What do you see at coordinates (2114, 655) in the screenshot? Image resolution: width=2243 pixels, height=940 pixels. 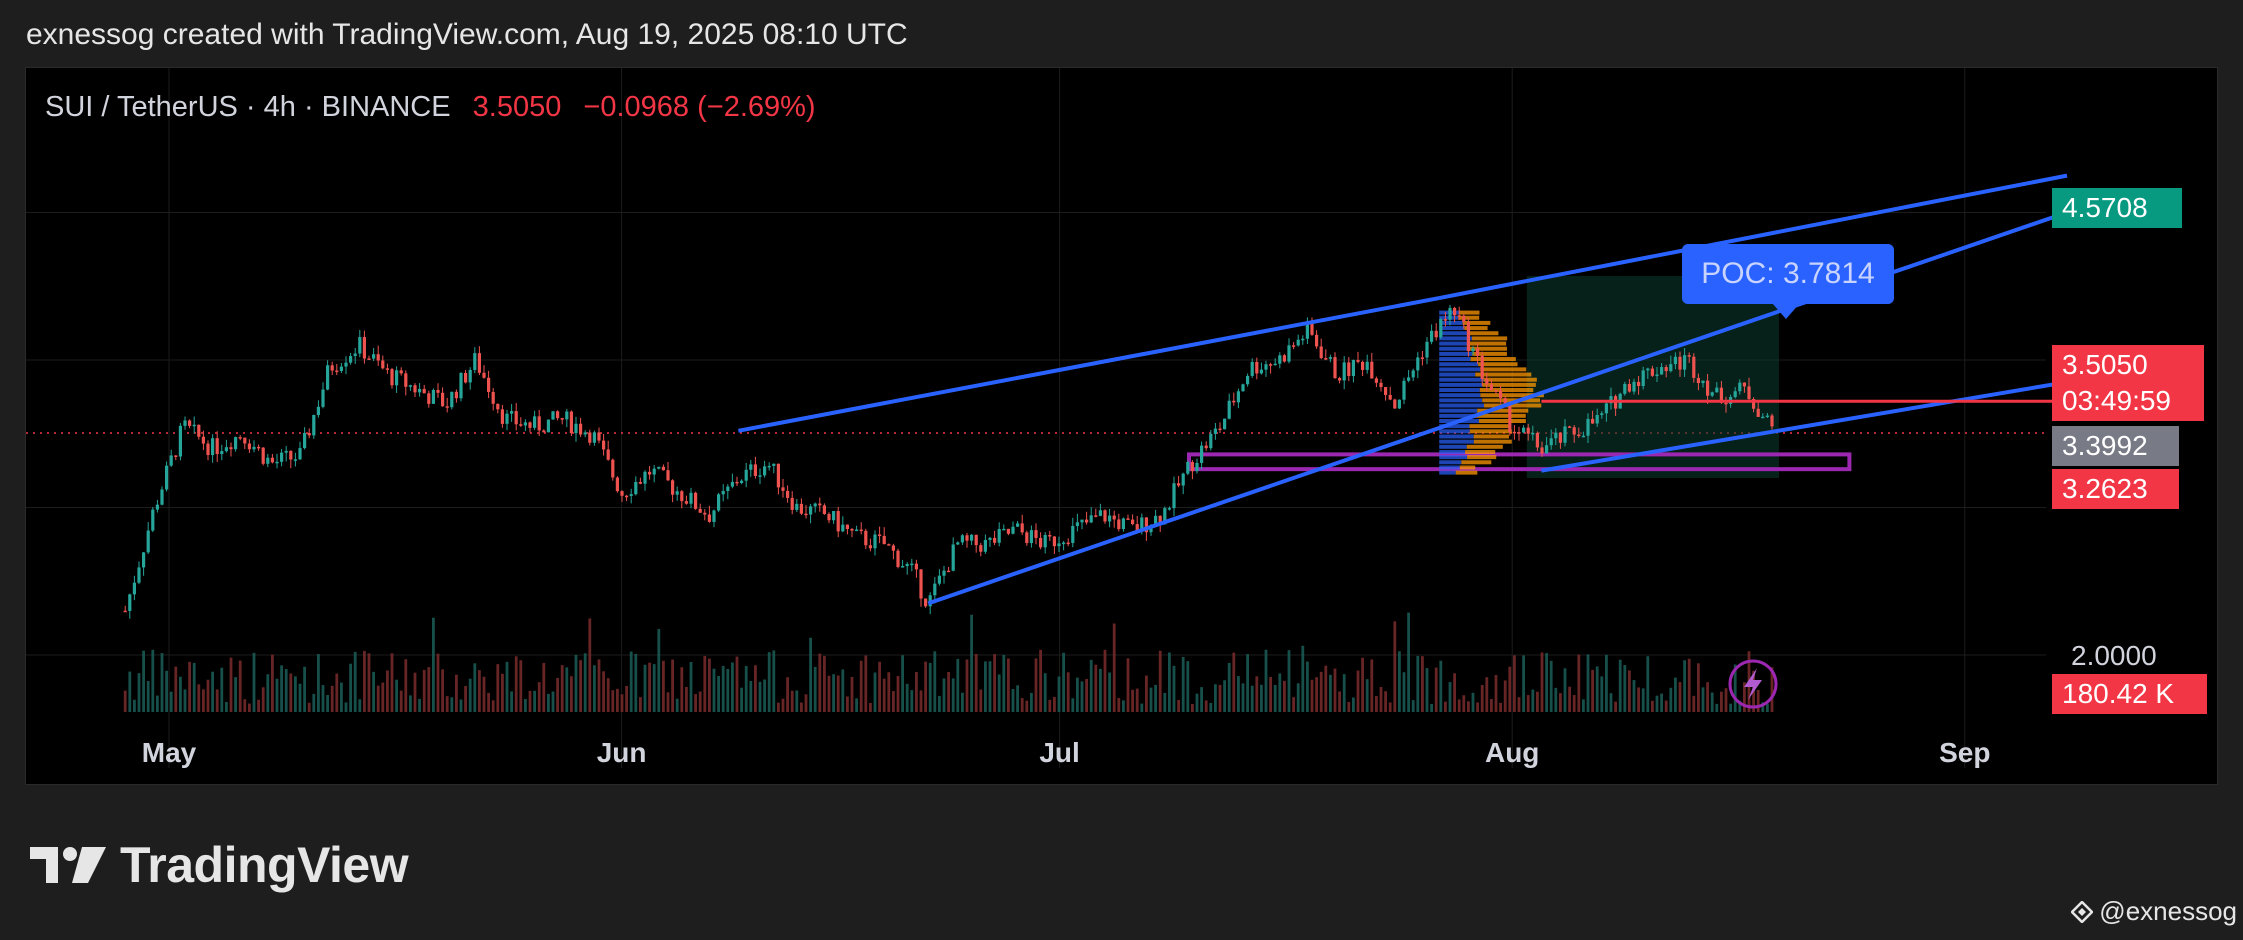 I see `price-tick-label: 2.0000` at bounding box center [2114, 655].